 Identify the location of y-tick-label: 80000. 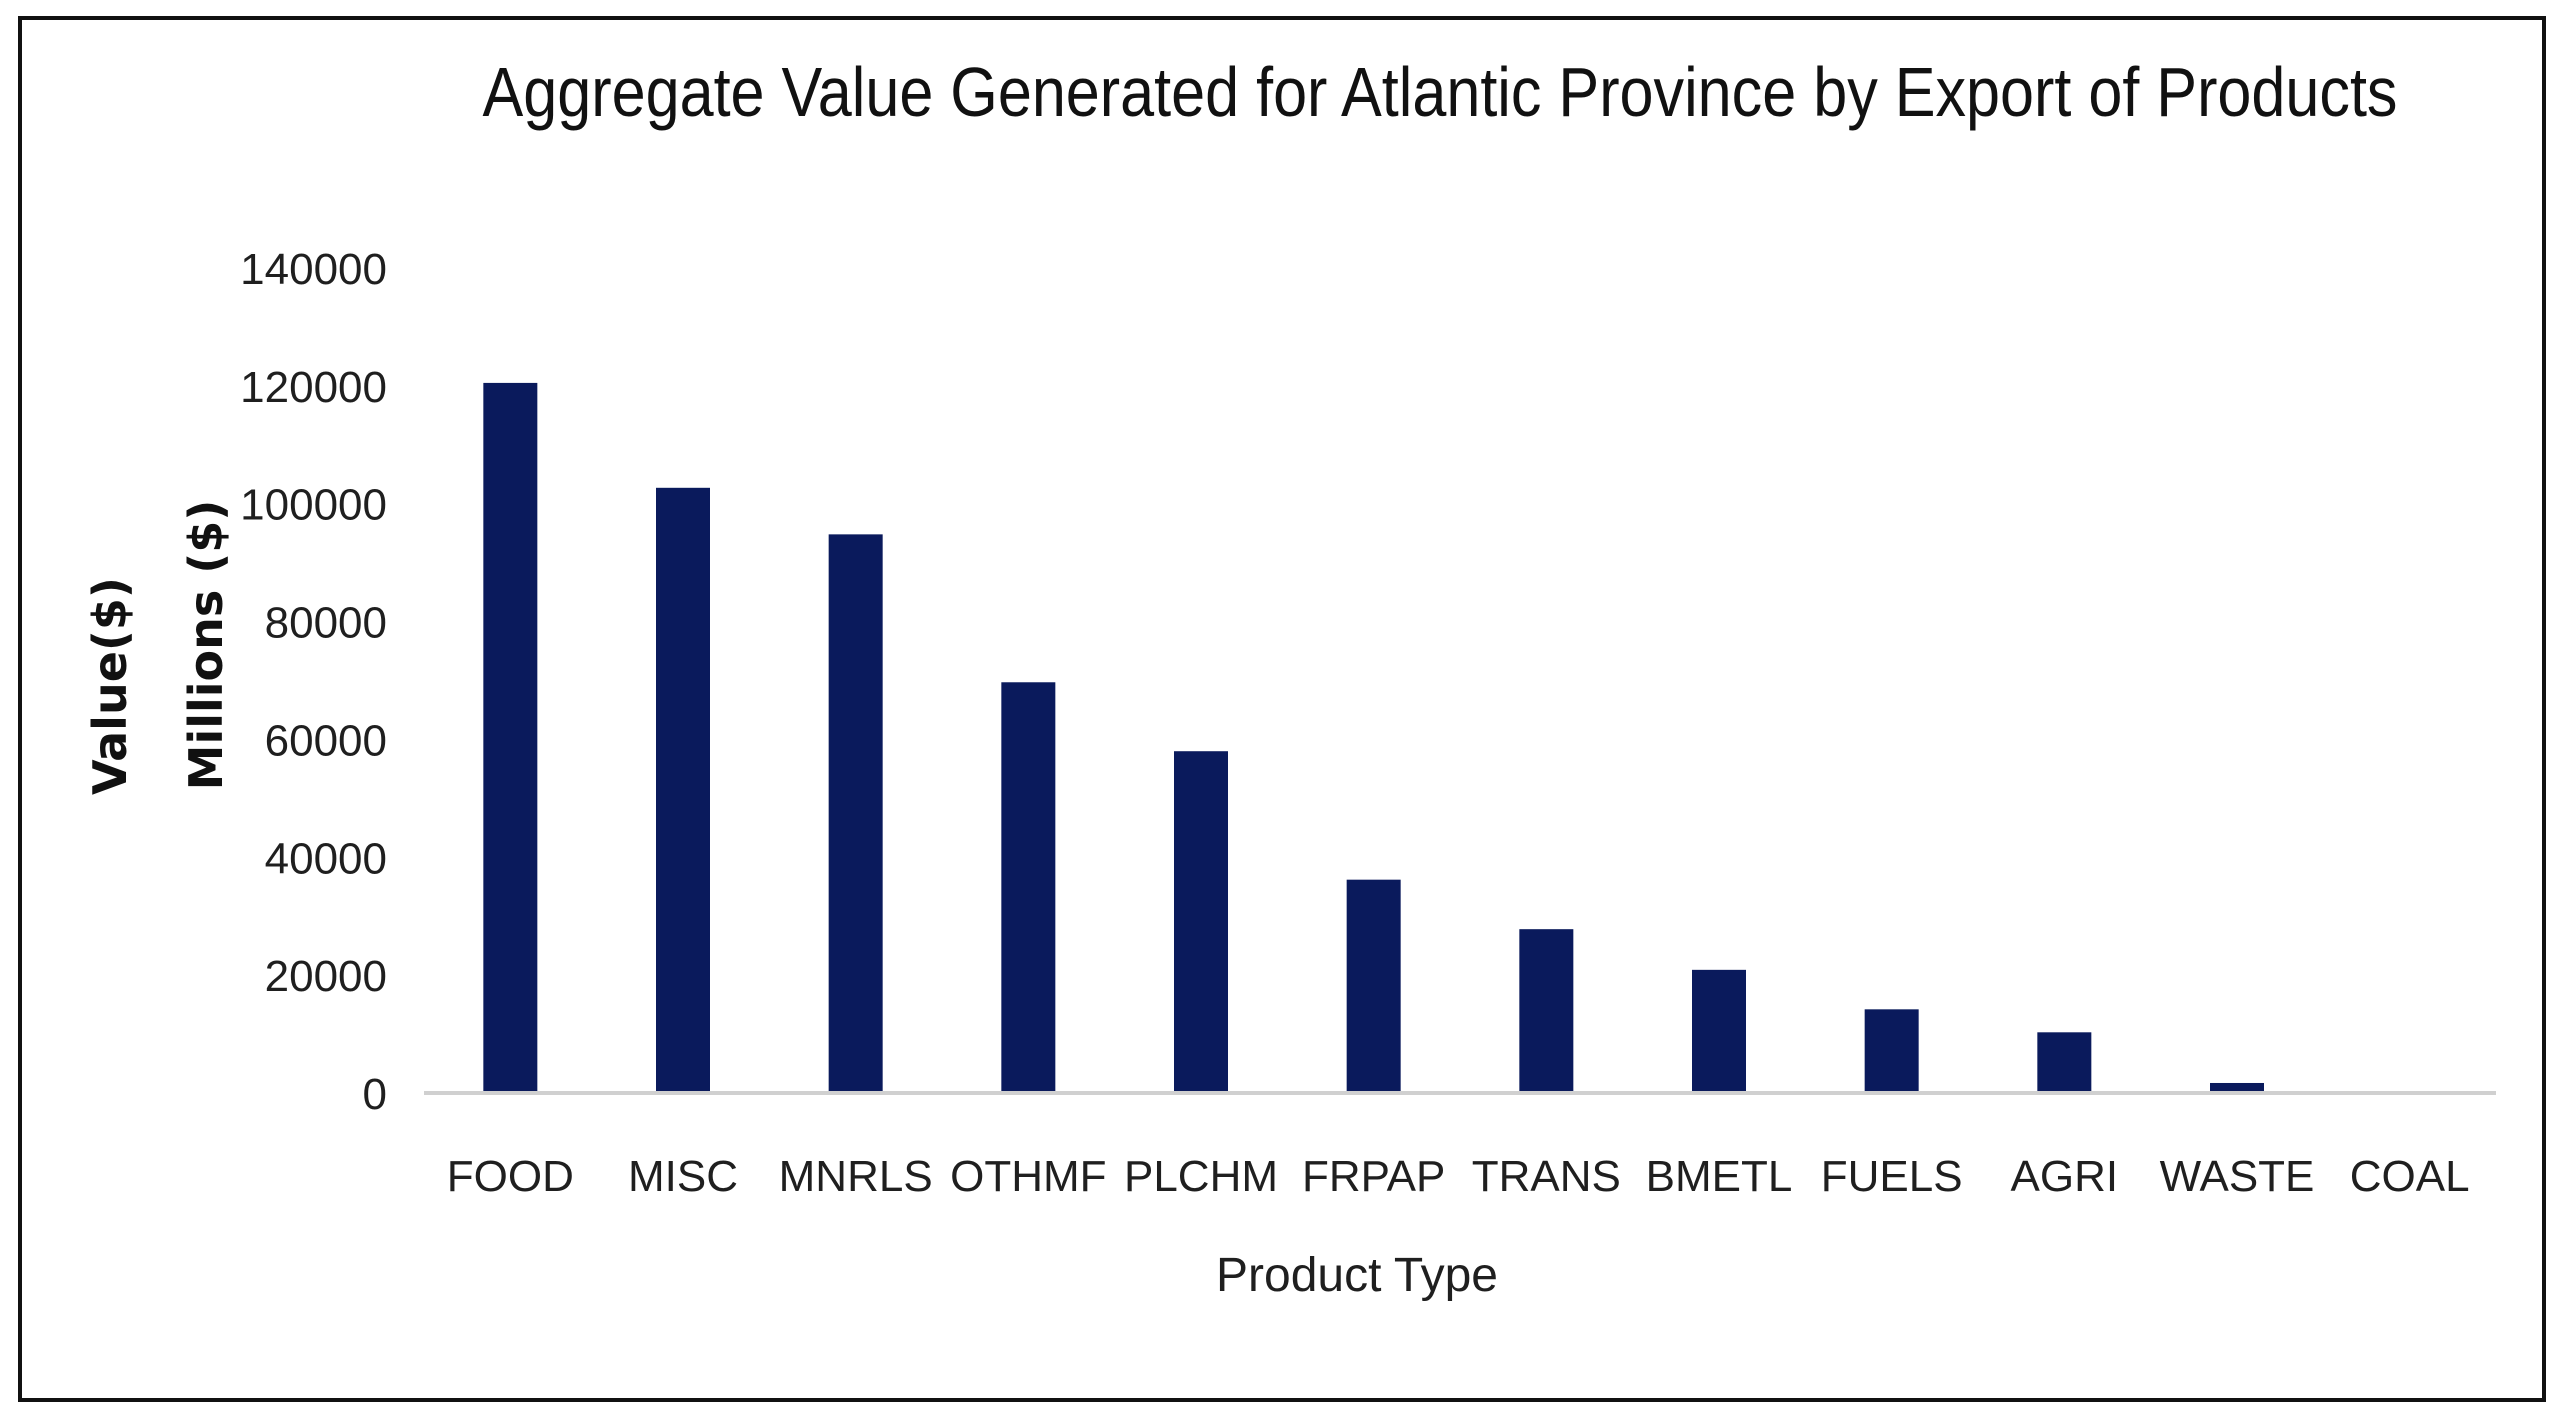
(326, 623).